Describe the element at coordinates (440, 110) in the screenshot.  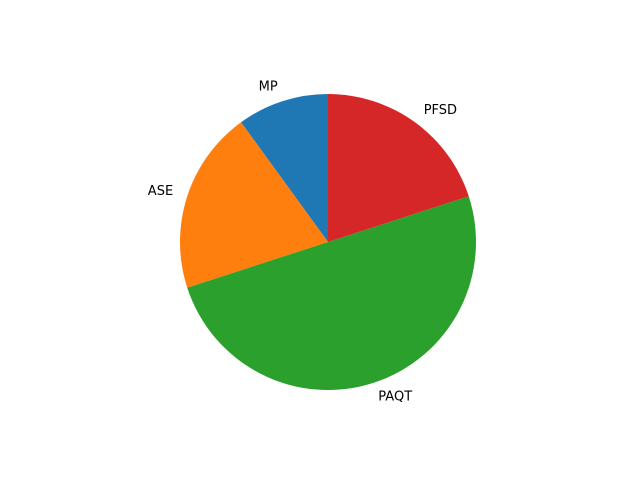
I see `pie-label-pfsd: PFSD` at that location.